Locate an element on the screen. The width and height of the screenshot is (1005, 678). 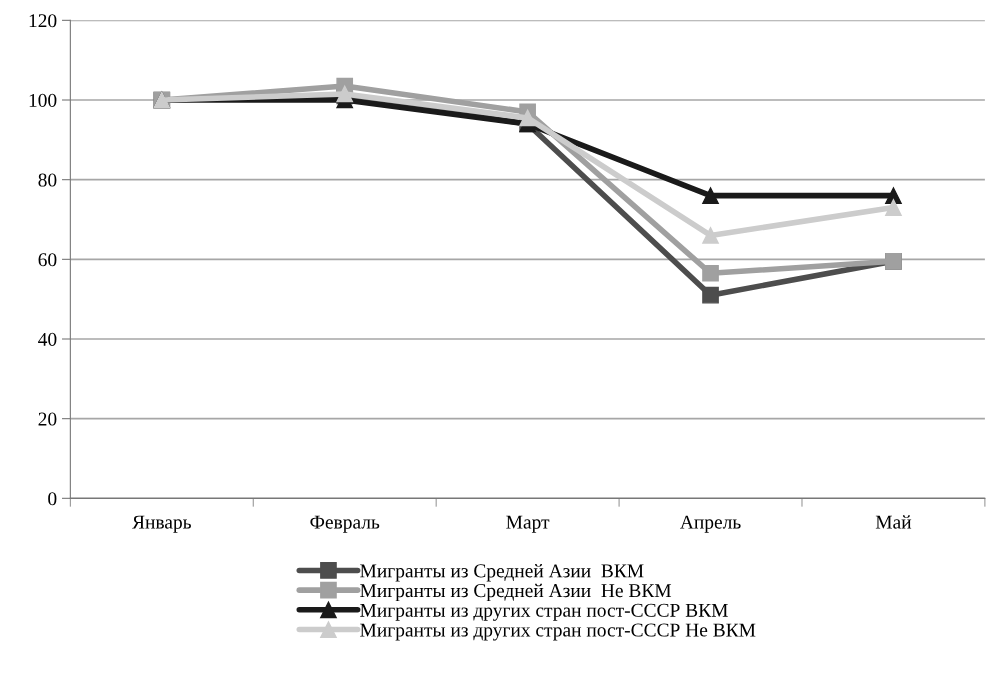
x-tick-label: Январь is located at coordinates (161, 524).